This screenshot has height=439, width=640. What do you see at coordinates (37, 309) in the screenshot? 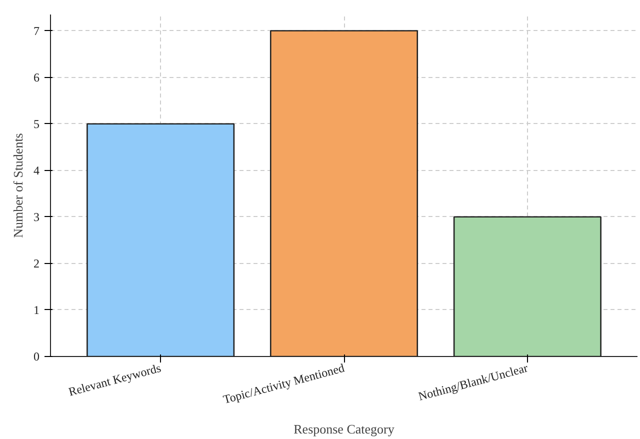
I see `y-tick-label: 1` at bounding box center [37, 309].